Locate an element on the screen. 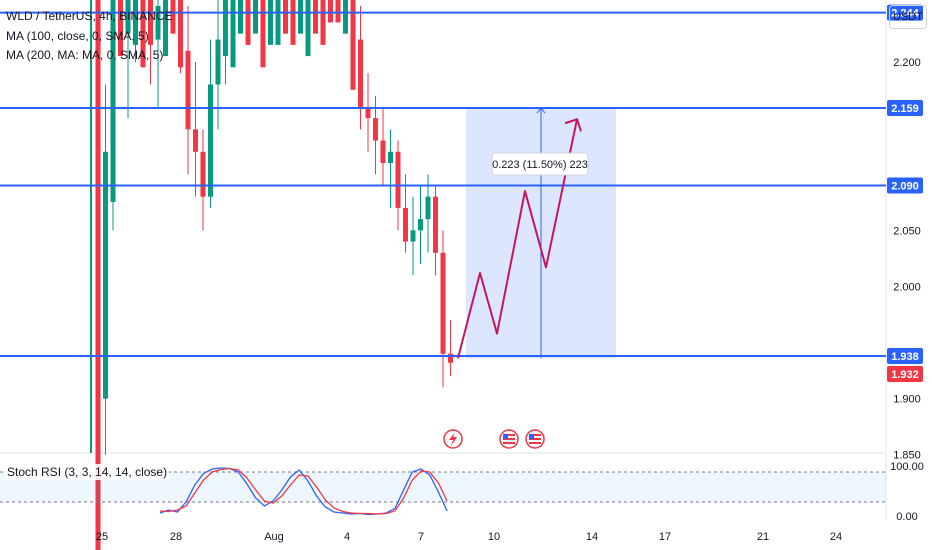 Image resolution: width=932 pixels, height=550 pixels. time-axis: 25 28 Aug 4 7 10 14 17 21 24 is located at coordinates (469, 537).